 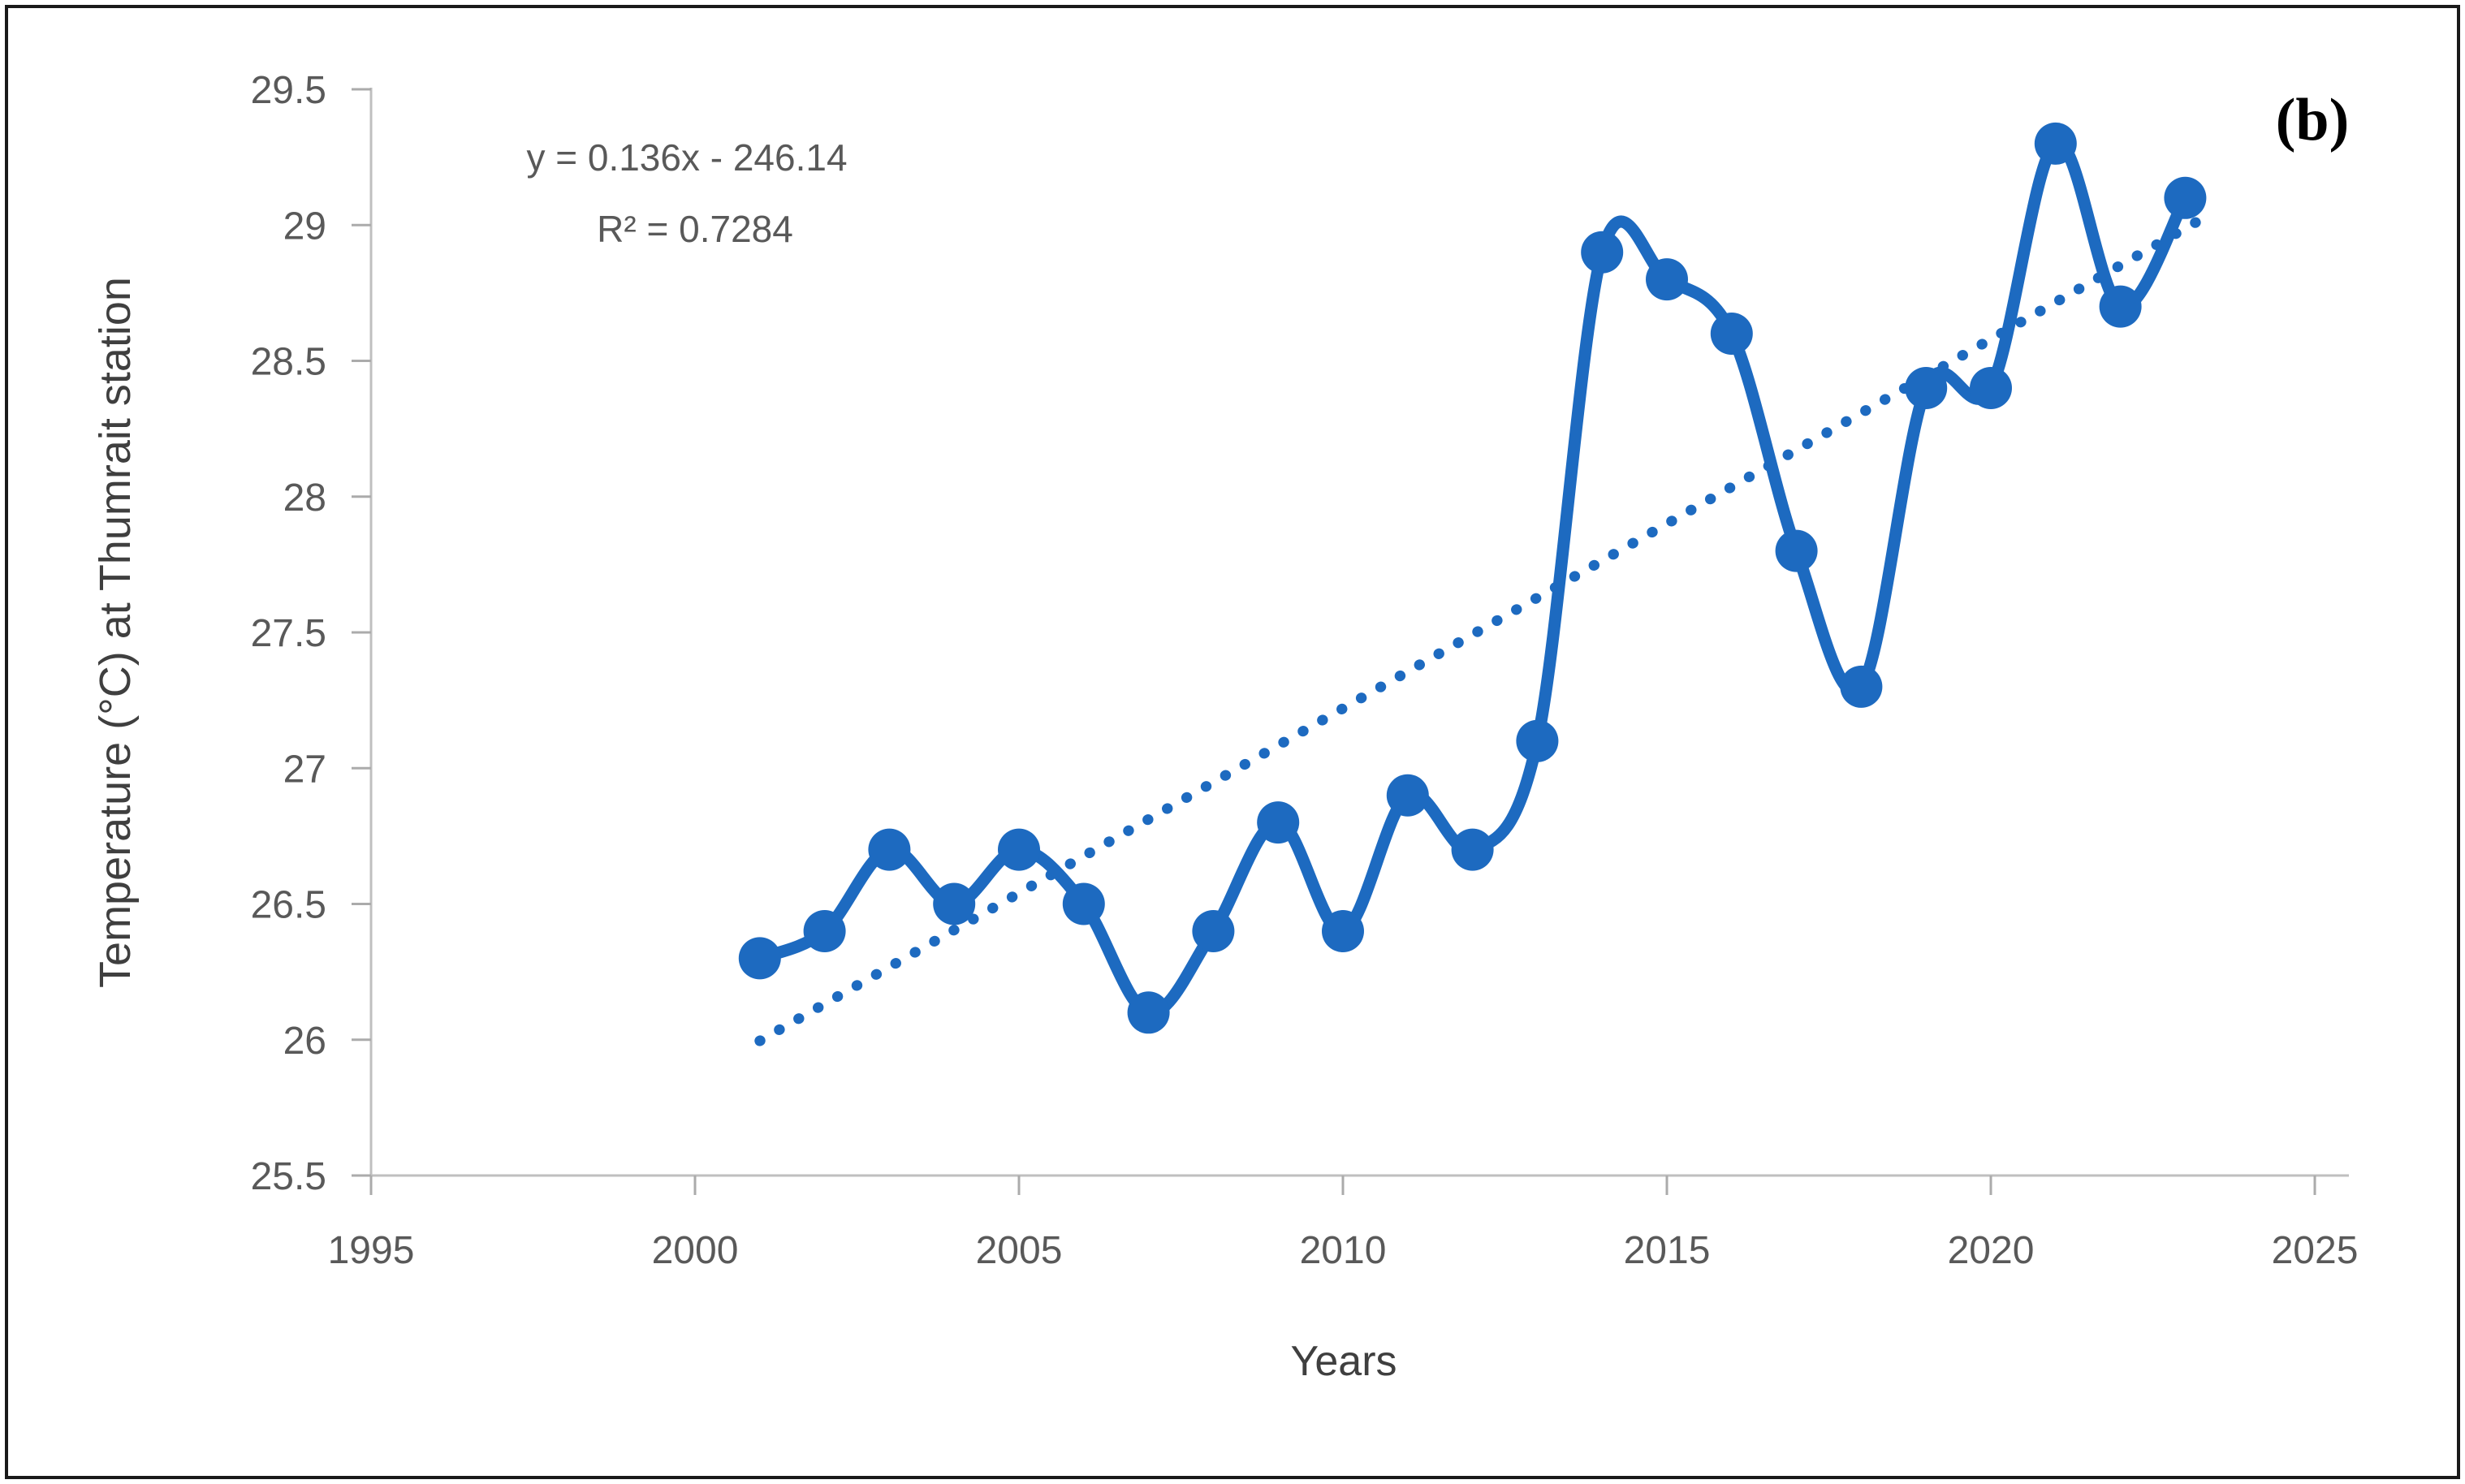 What do you see at coordinates (1991, 1250) in the screenshot?
I see `x-tick-label: 2020` at bounding box center [1991, 1250].